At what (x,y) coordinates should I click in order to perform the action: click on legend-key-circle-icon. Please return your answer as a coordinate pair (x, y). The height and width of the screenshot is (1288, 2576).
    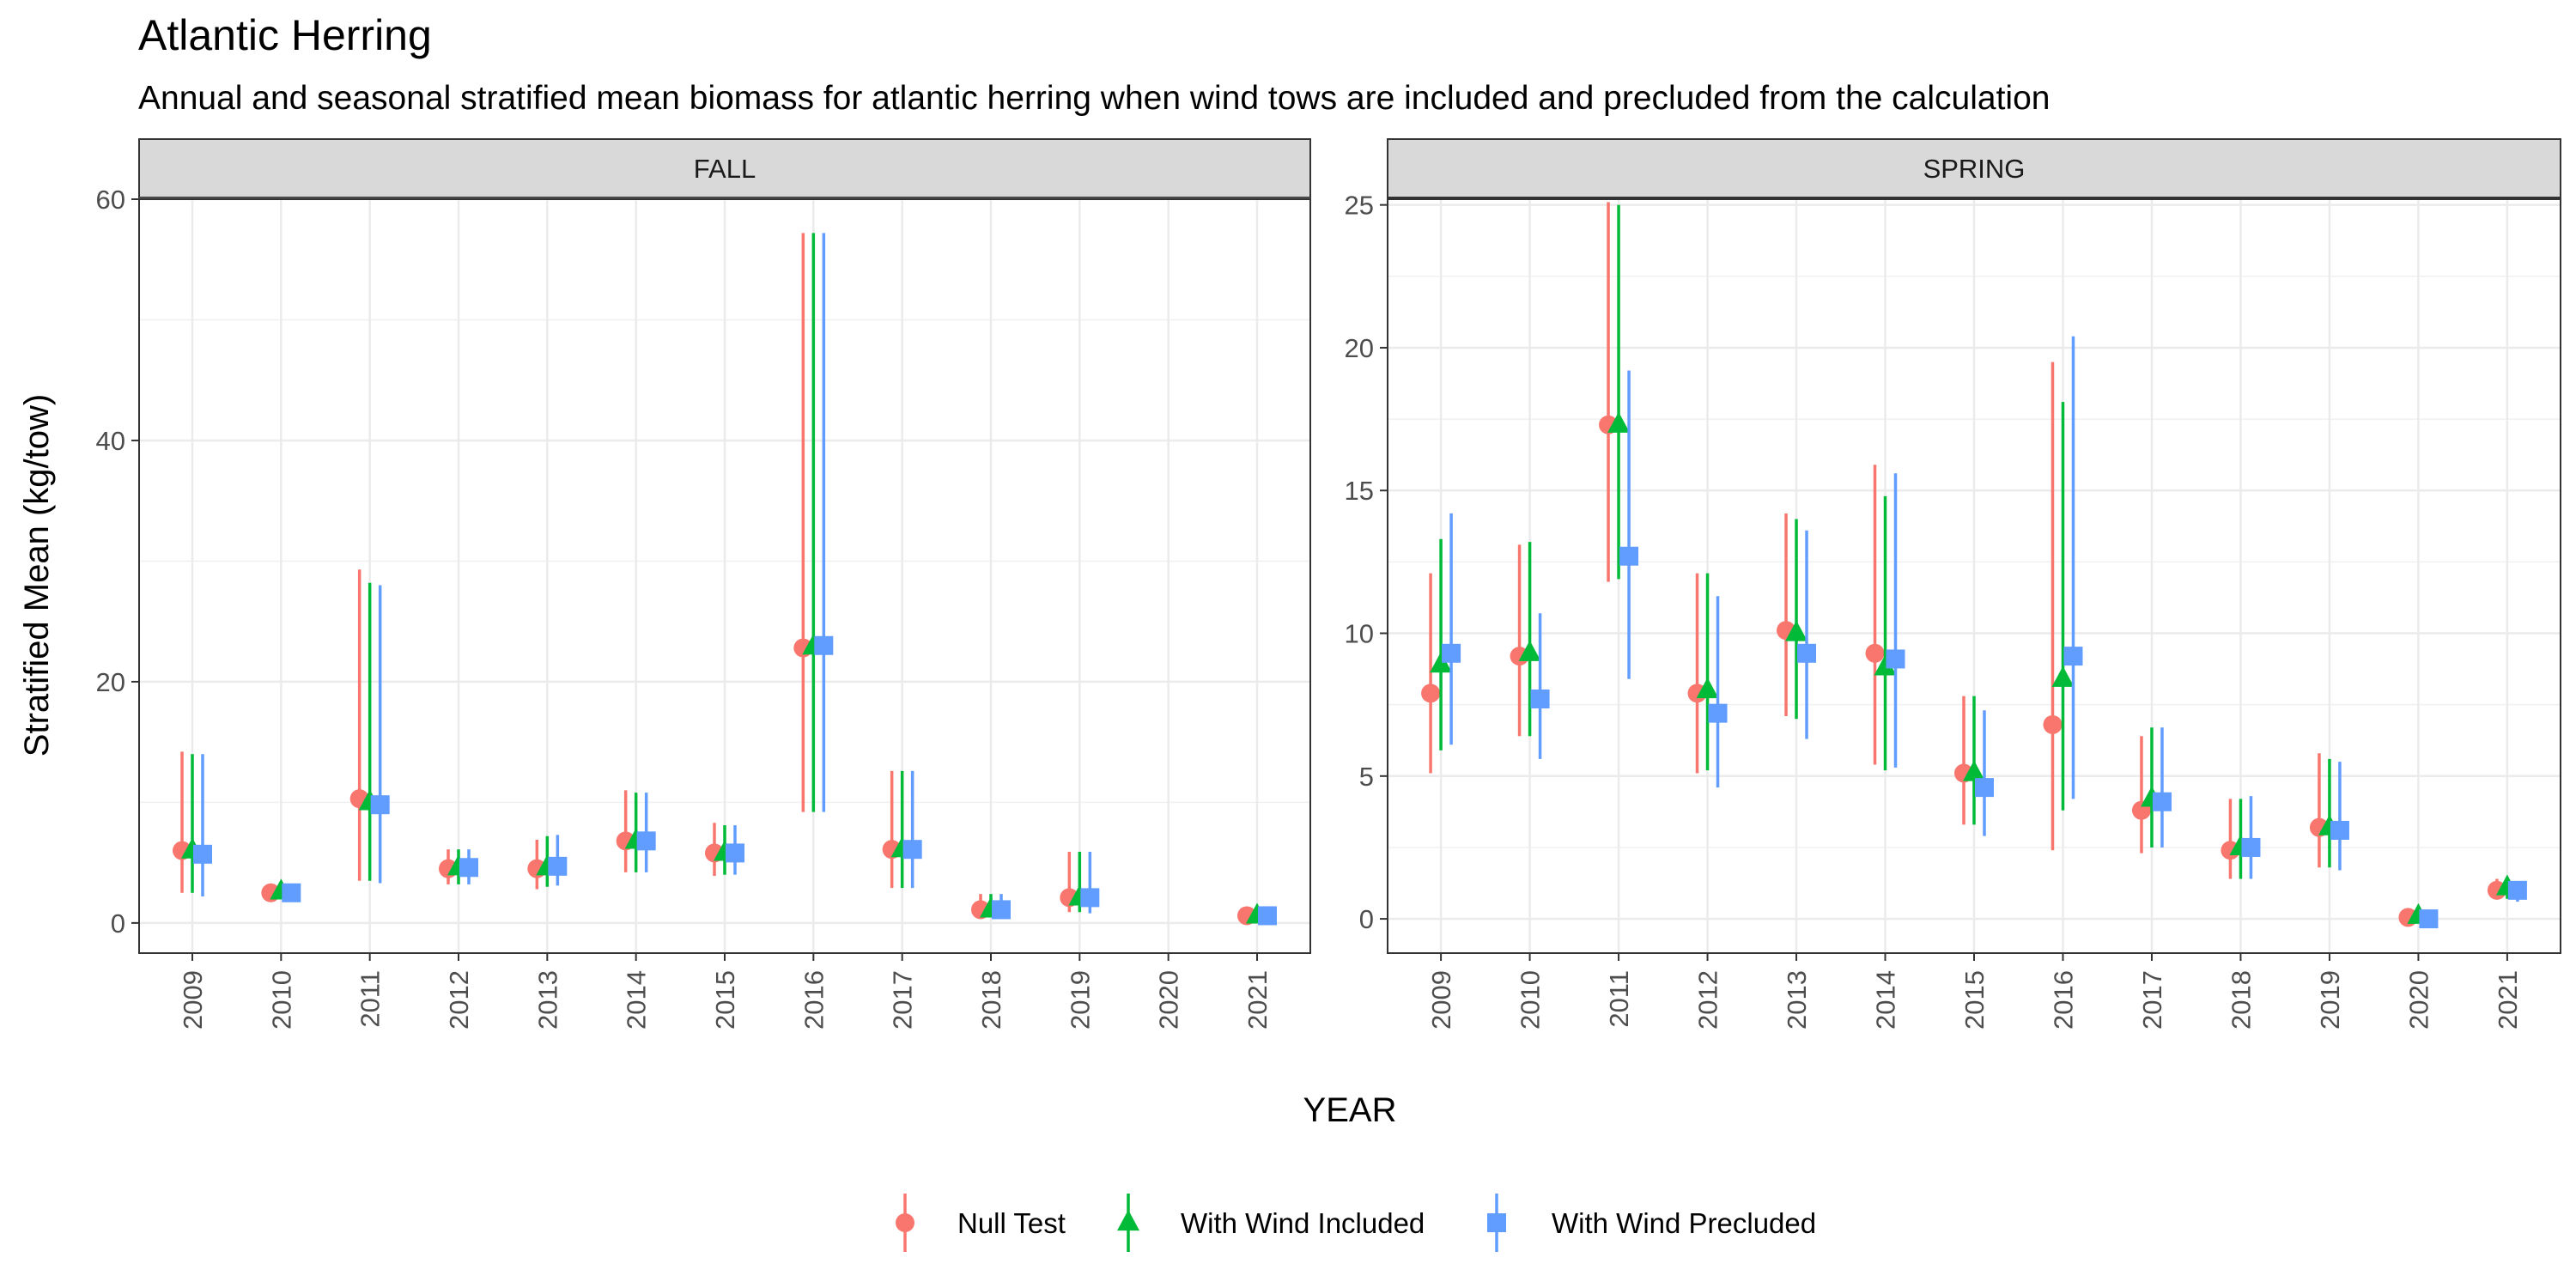
    Looking at the image, I should click on (905, 1222).